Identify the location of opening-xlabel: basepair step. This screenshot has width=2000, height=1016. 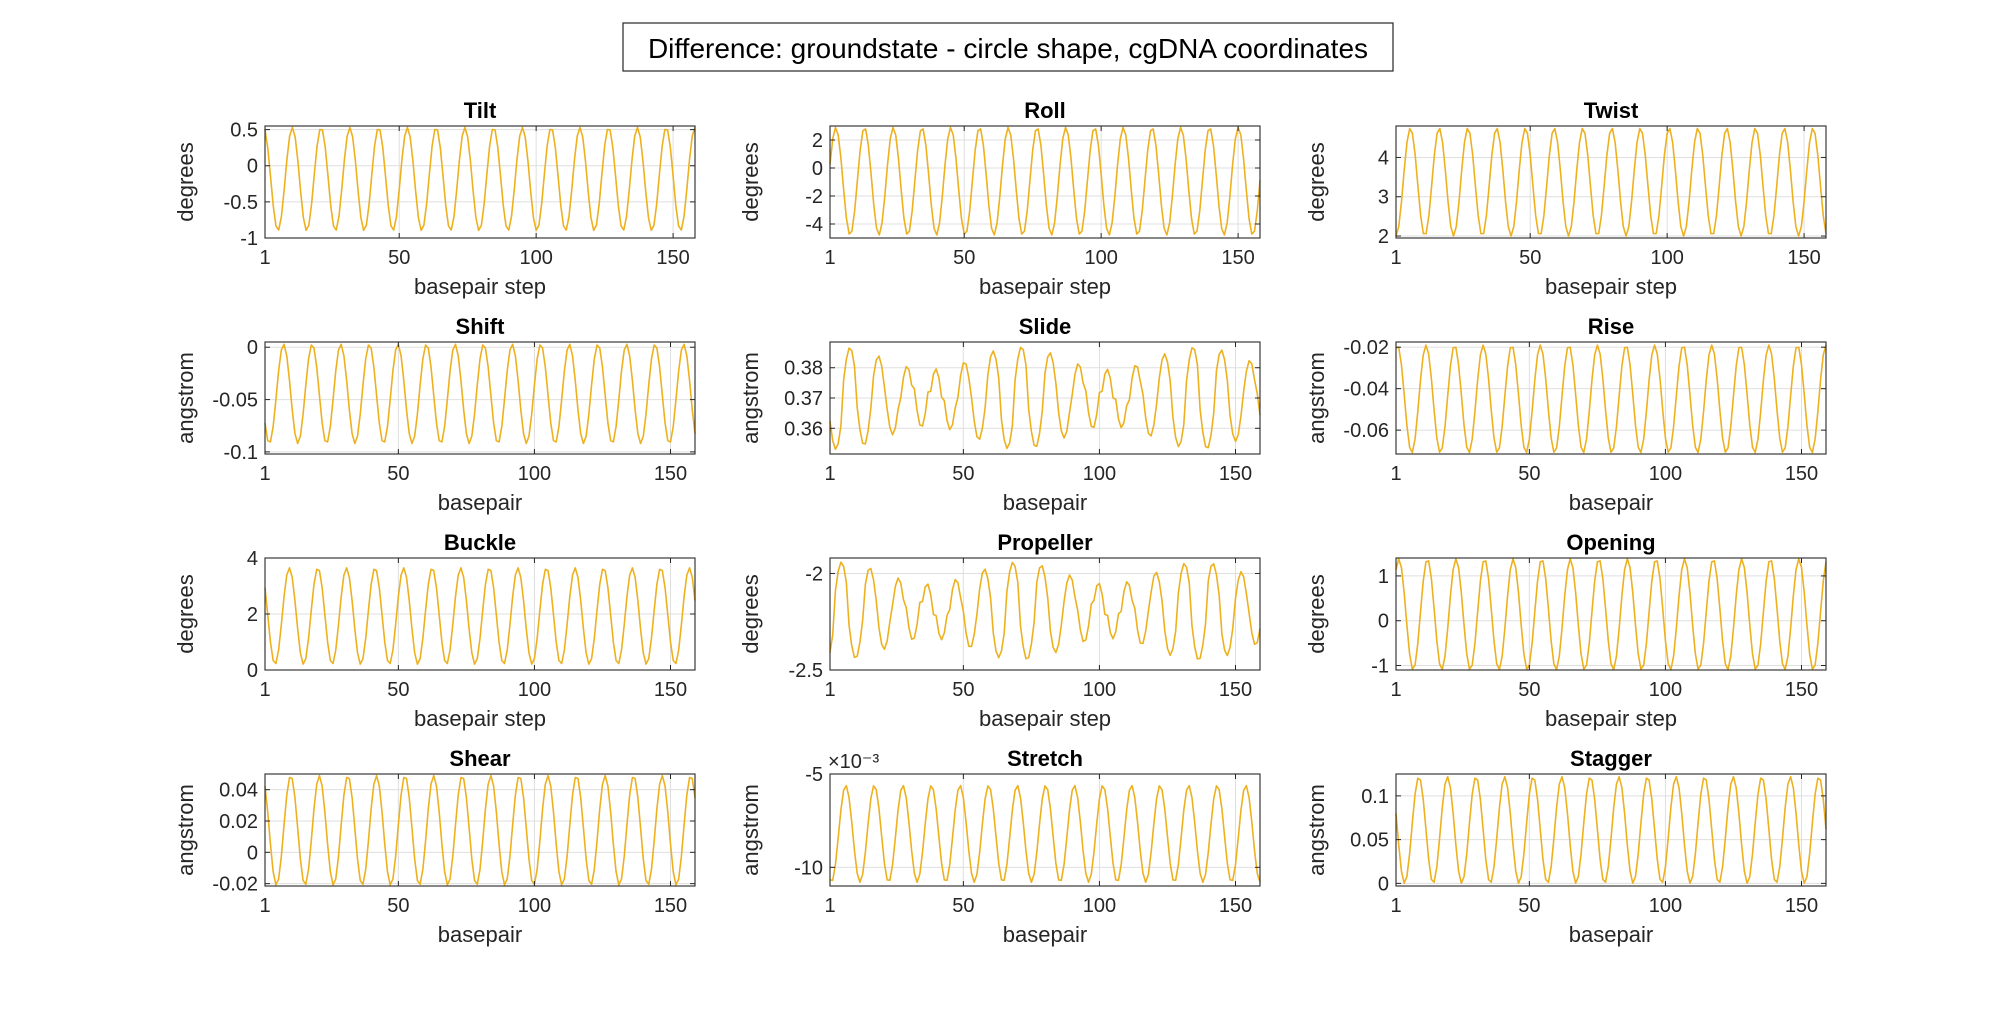
(1611, 718).